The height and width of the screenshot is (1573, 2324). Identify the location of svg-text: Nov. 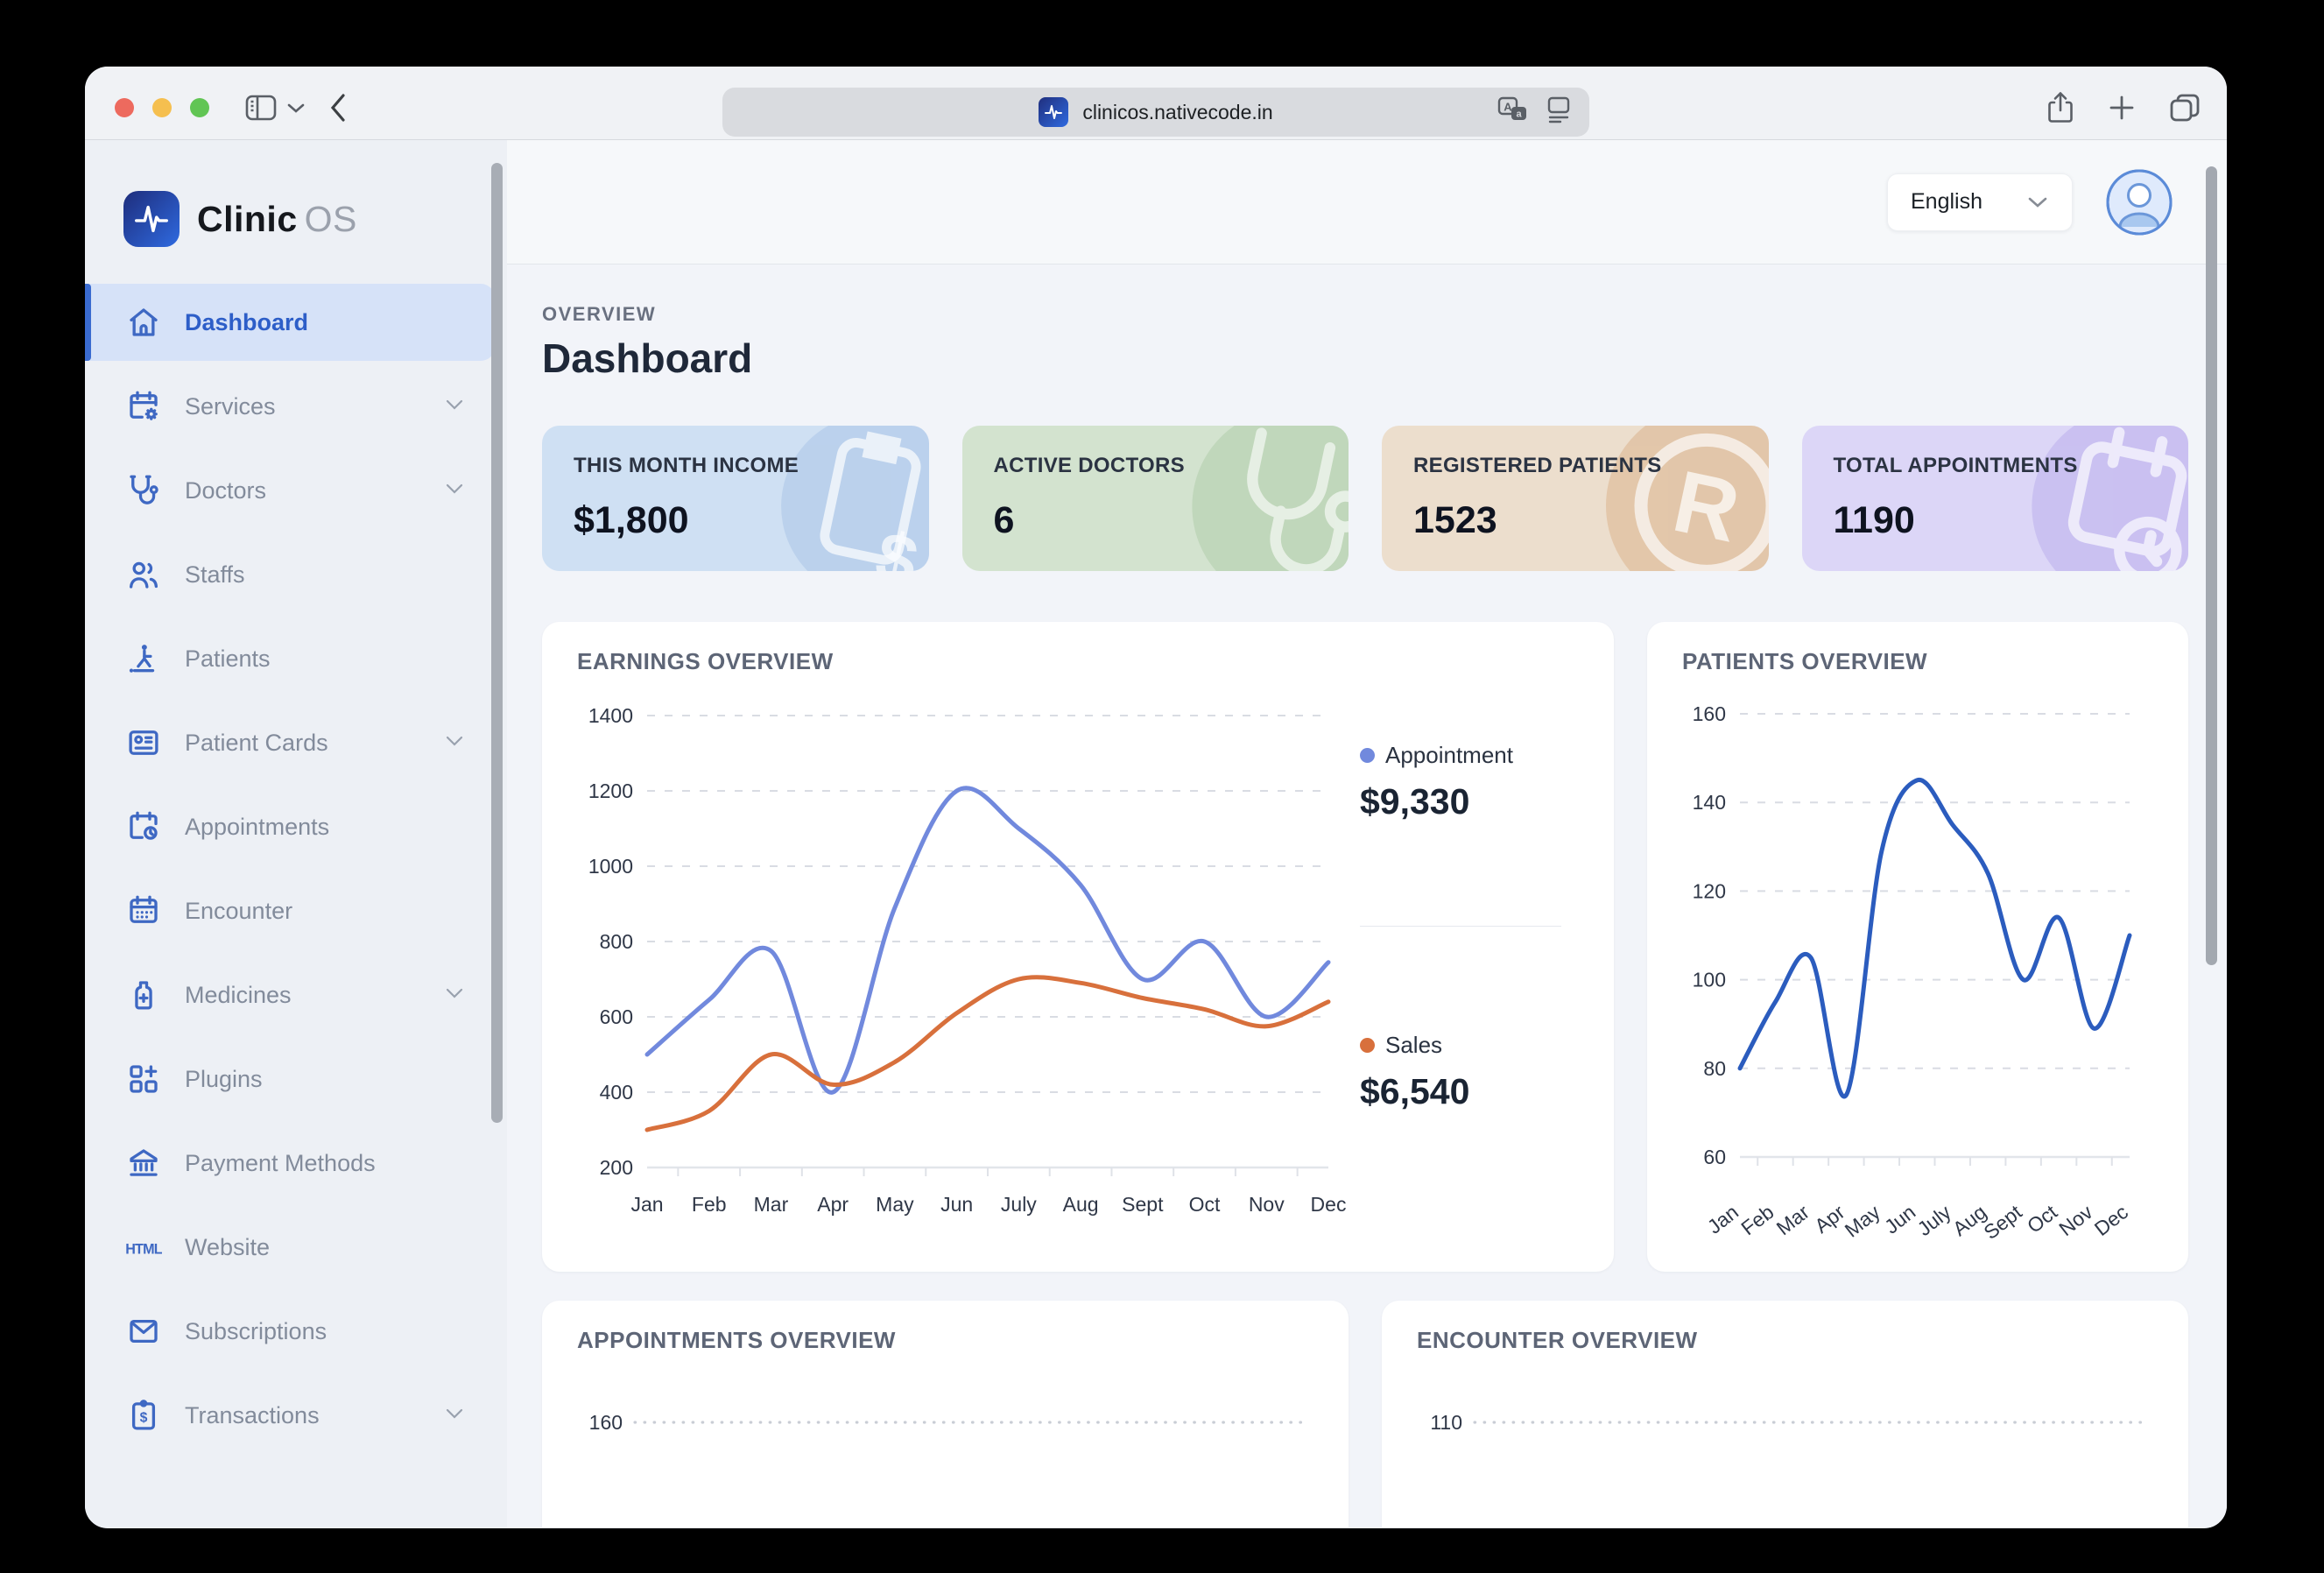
(1267, 1204).